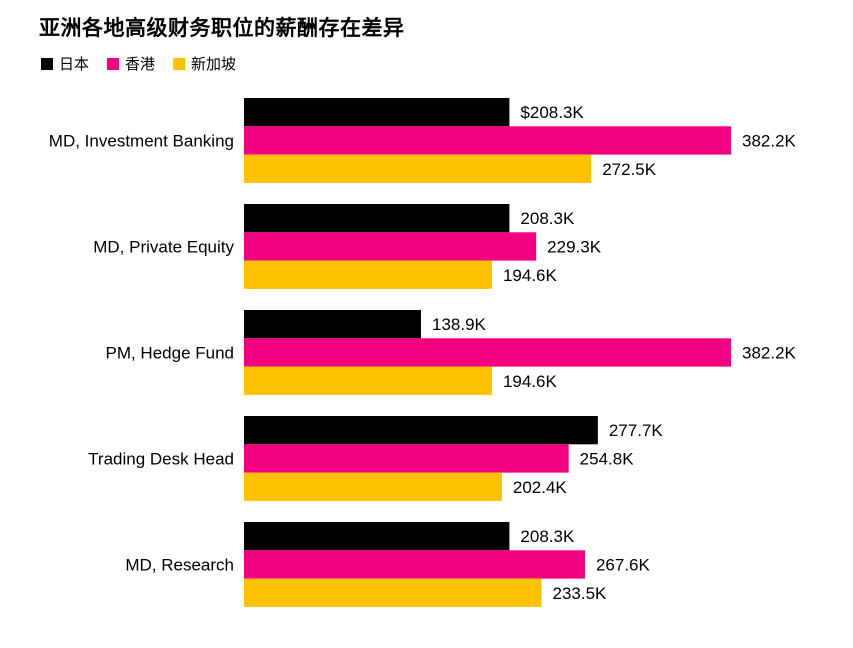 This screenshot has width=853, height=648. I want to click on category-label-md-research: MD, Research, so click(179, 564).